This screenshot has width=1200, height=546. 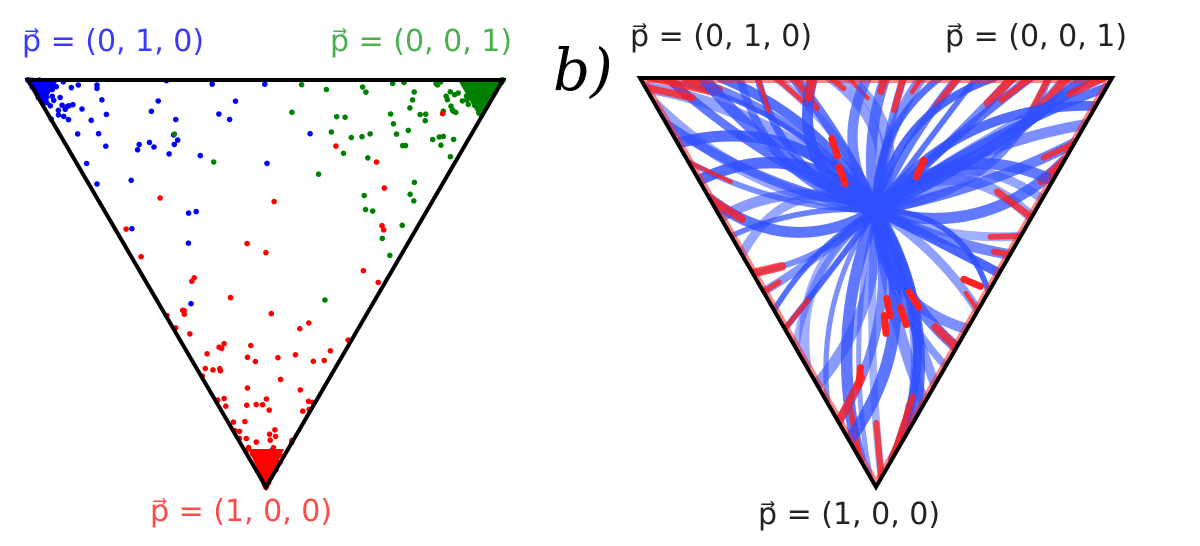 I want to click on right-vertex-label-010: p⃗ = (0, 1, 0), so click(x=721, y=36).